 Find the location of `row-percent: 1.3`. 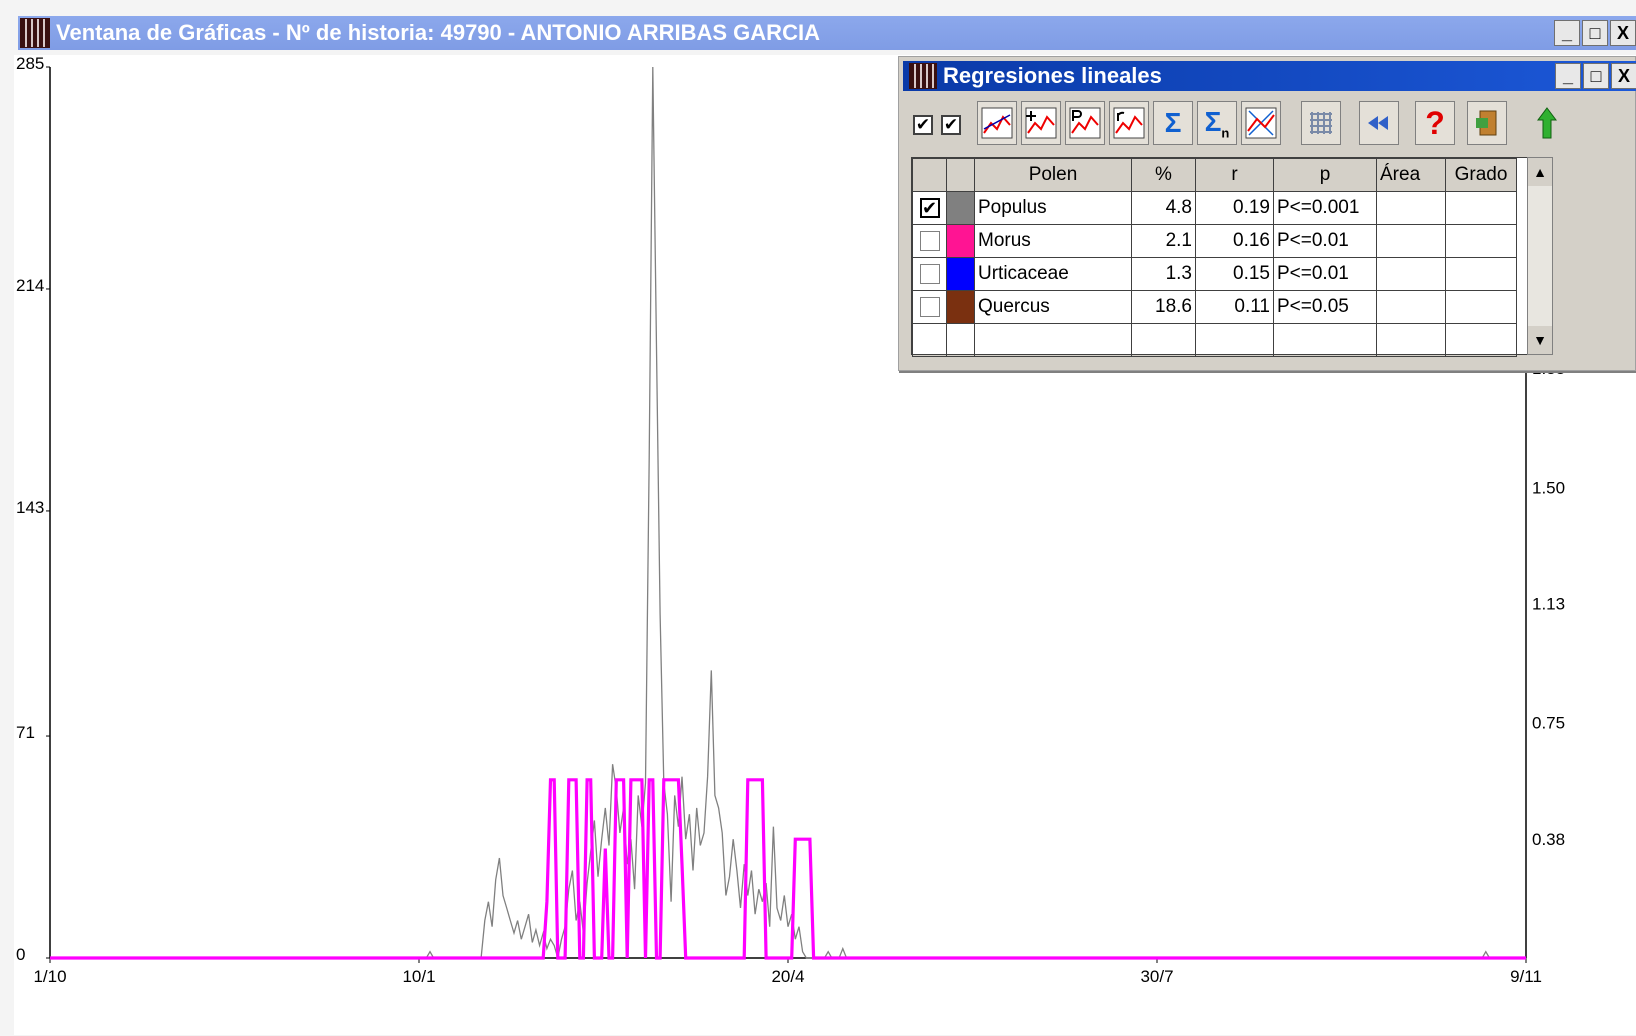

row-percent: 1.3 is located at coordinates (1163, 274).